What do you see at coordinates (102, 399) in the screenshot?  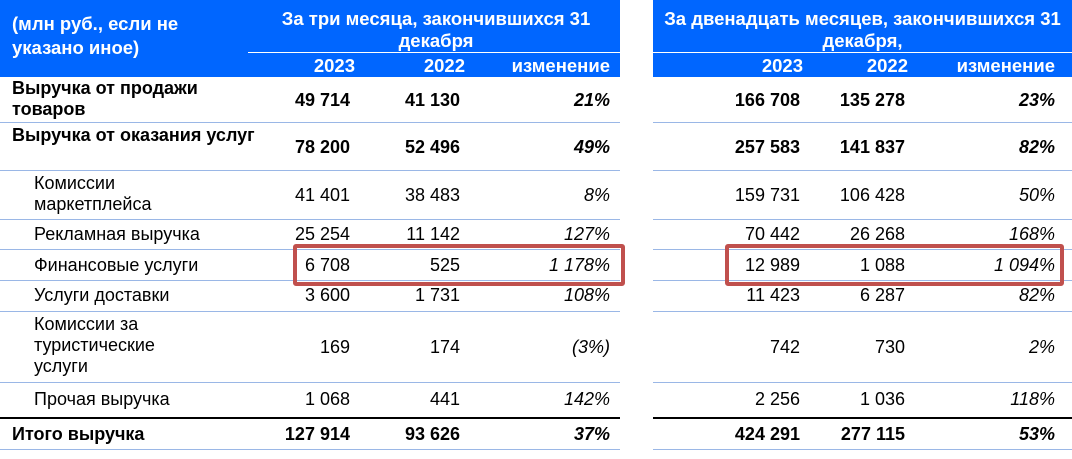 I see `row-label: Прочая выручка` at bounding box center [102, 399].